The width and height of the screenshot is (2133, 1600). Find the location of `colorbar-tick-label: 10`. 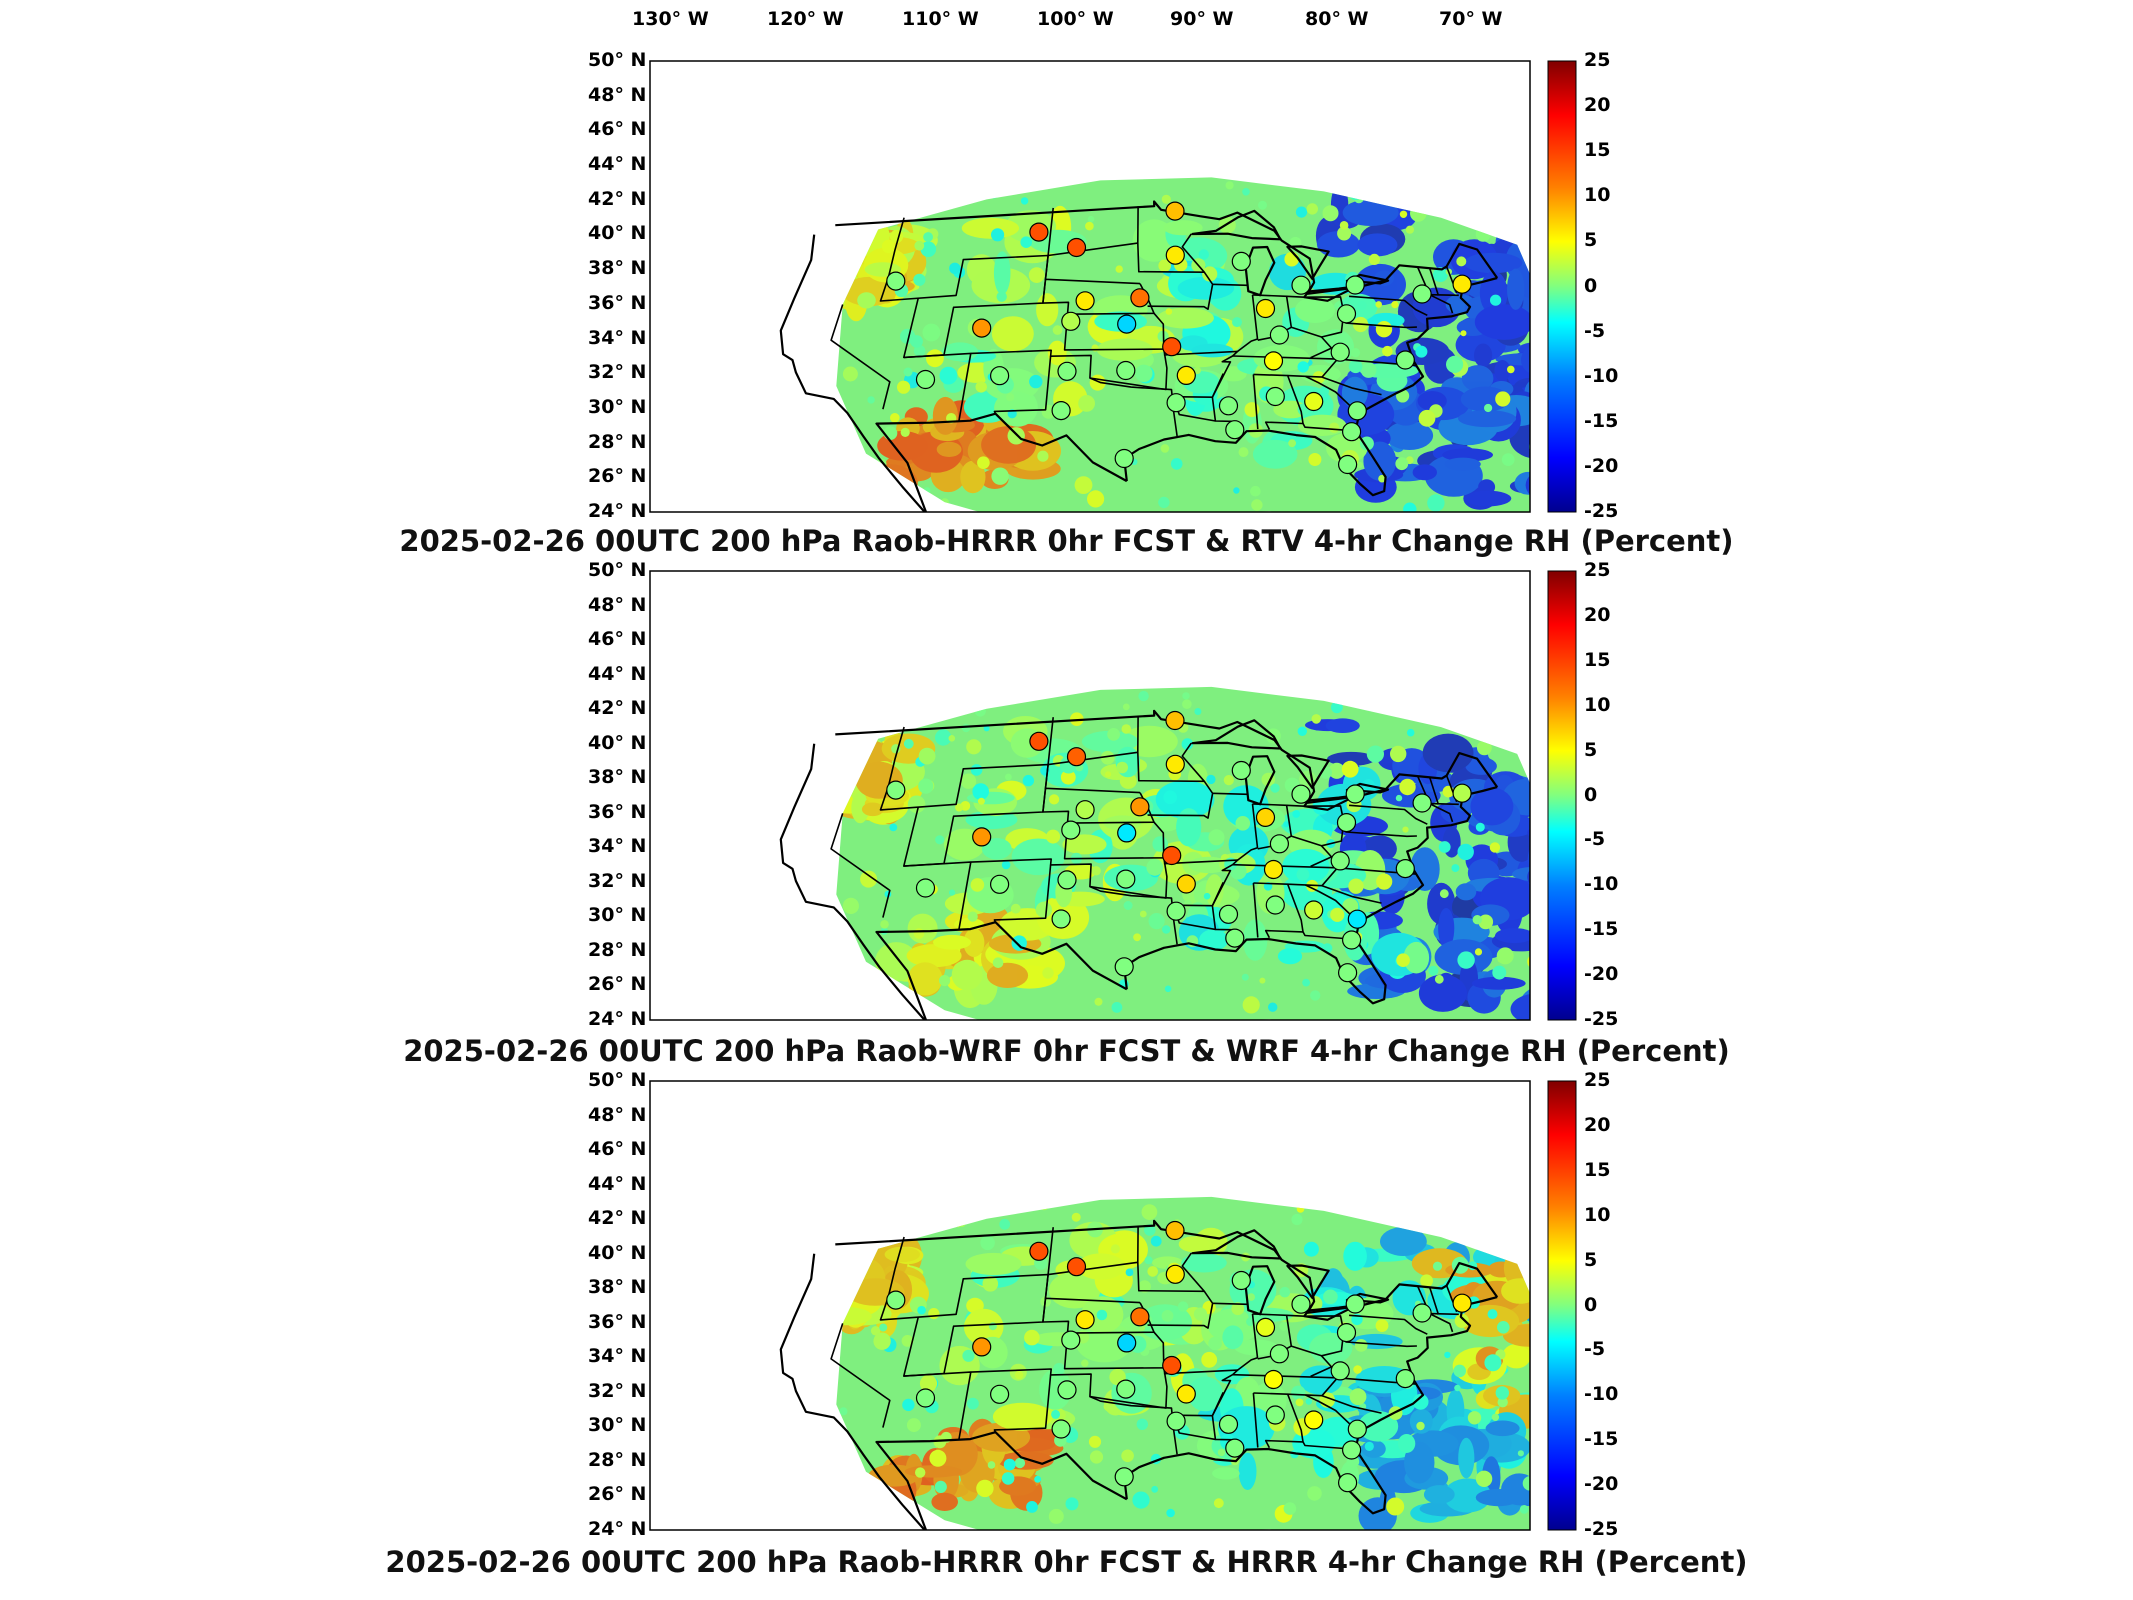

colorbar-tick-label: 10 is located at coordinates (1597, 704).